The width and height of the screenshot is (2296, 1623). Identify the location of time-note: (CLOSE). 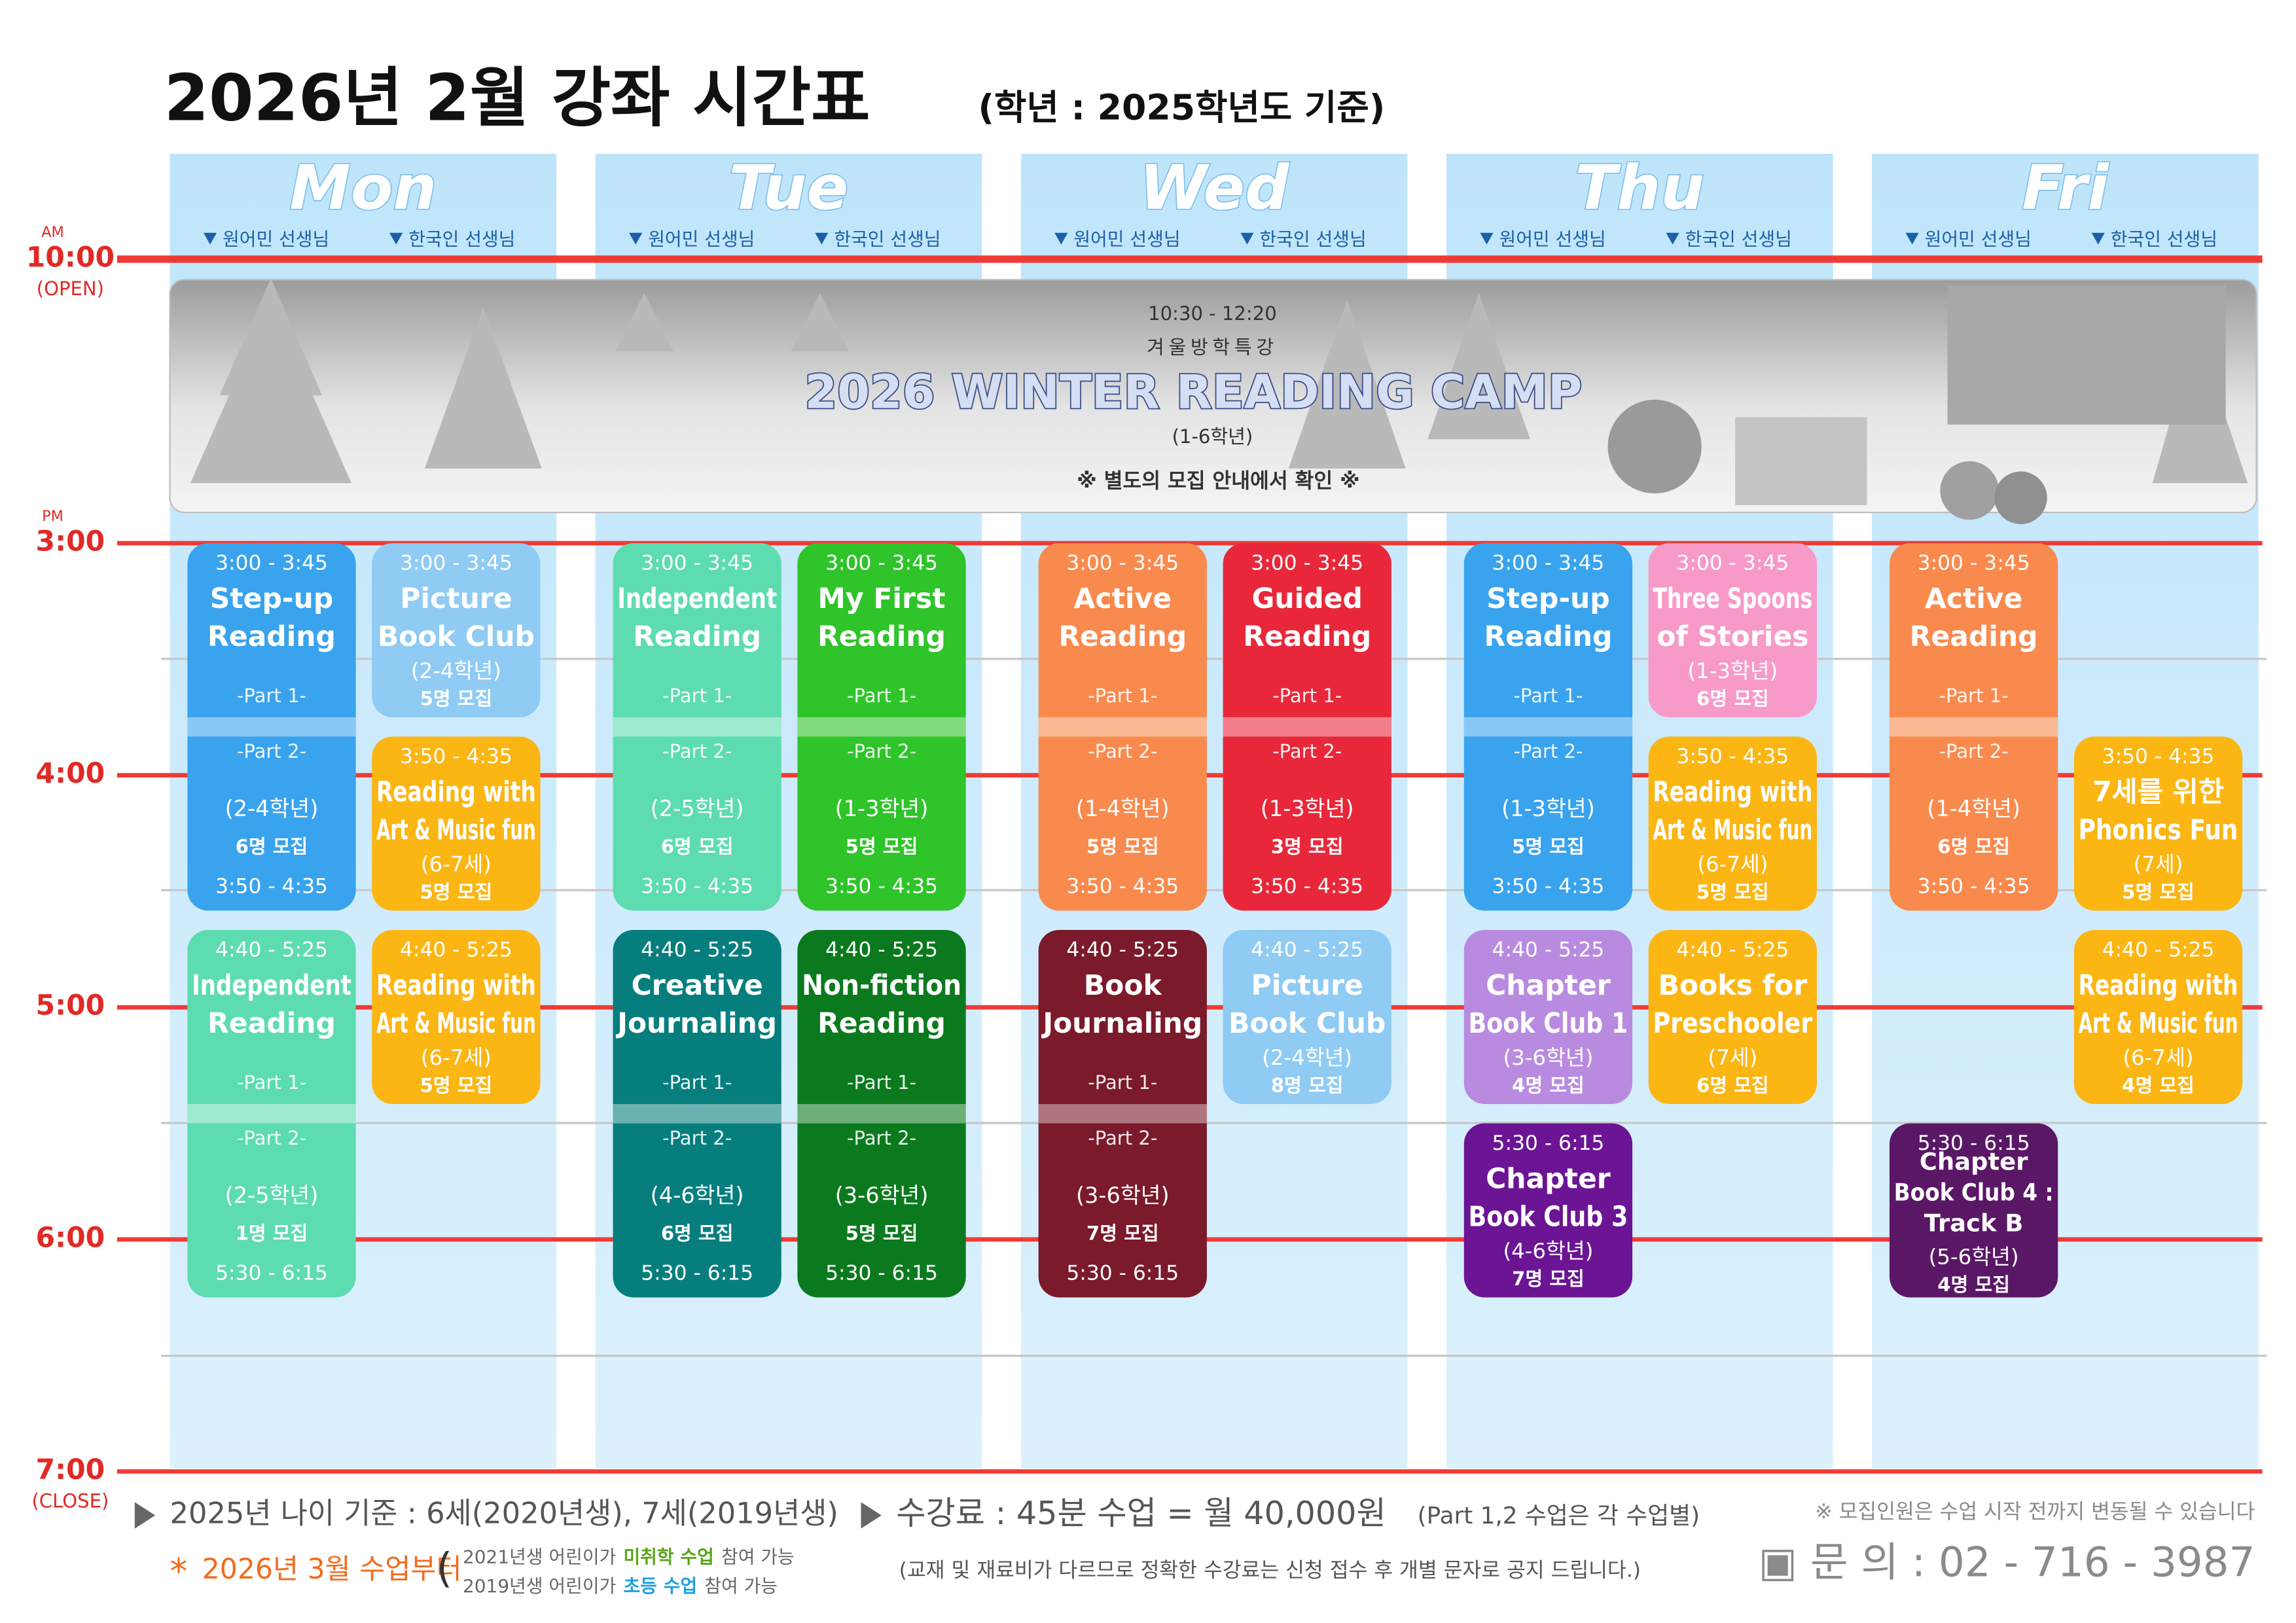
(70, 1500).